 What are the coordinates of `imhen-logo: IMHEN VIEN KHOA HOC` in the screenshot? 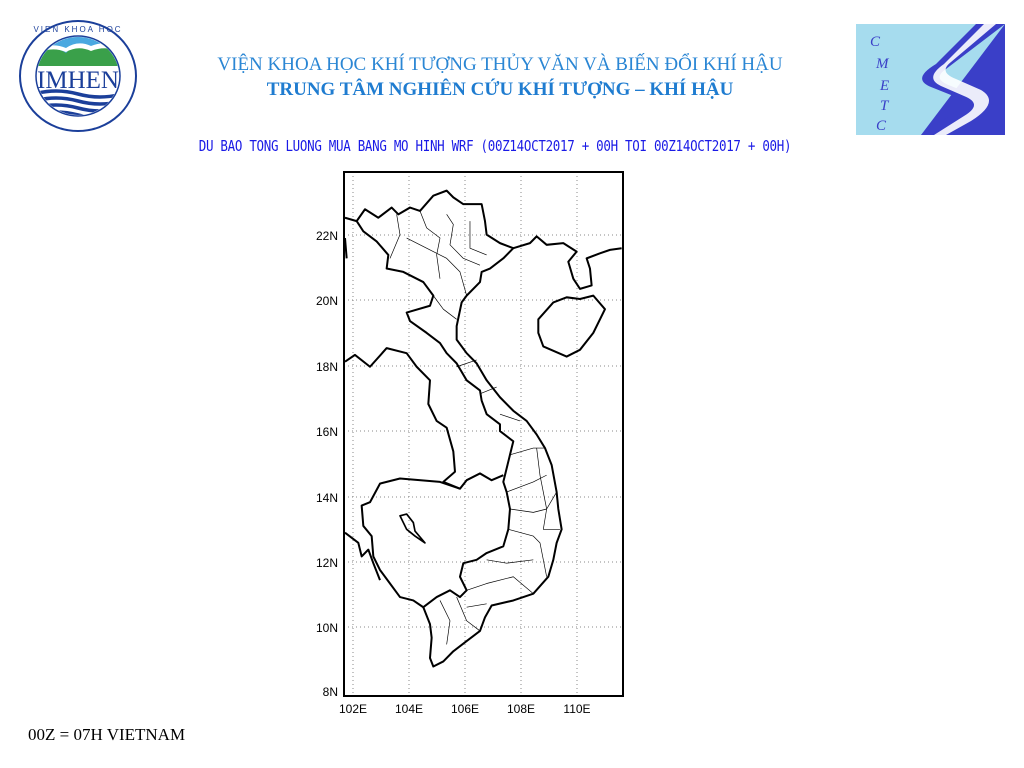 It's located at (78, 76).